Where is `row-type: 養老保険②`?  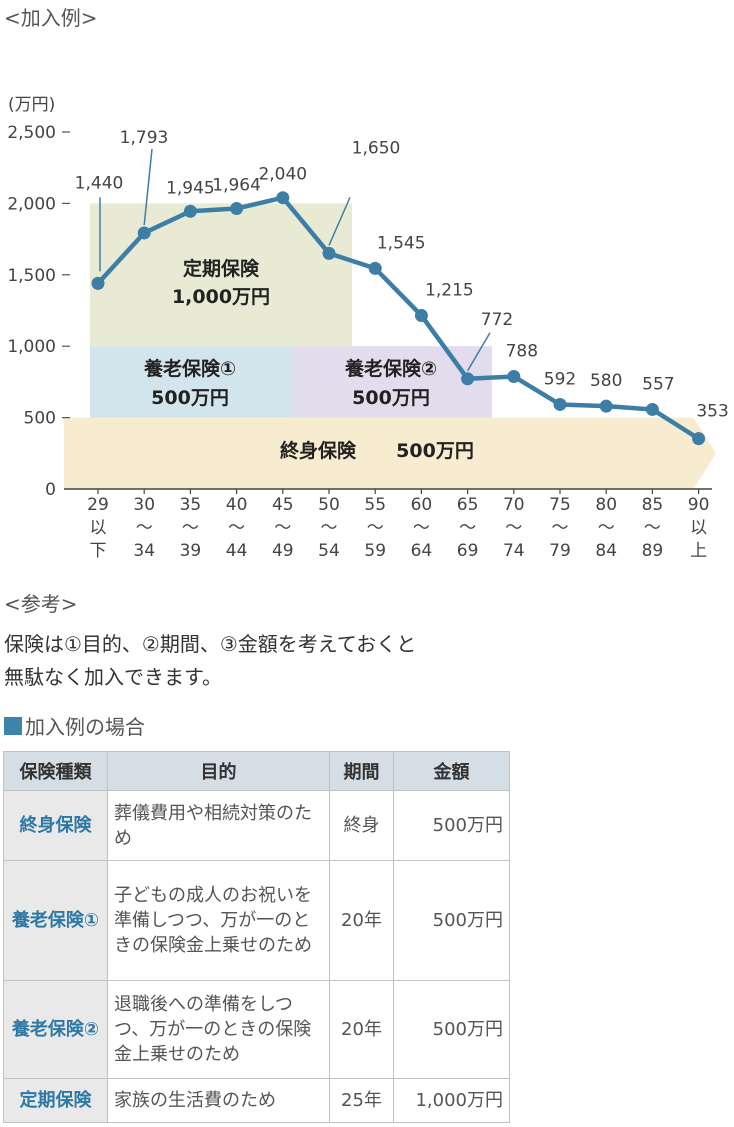
row-type: 養老保険② is located at coordinates (55, 1029).